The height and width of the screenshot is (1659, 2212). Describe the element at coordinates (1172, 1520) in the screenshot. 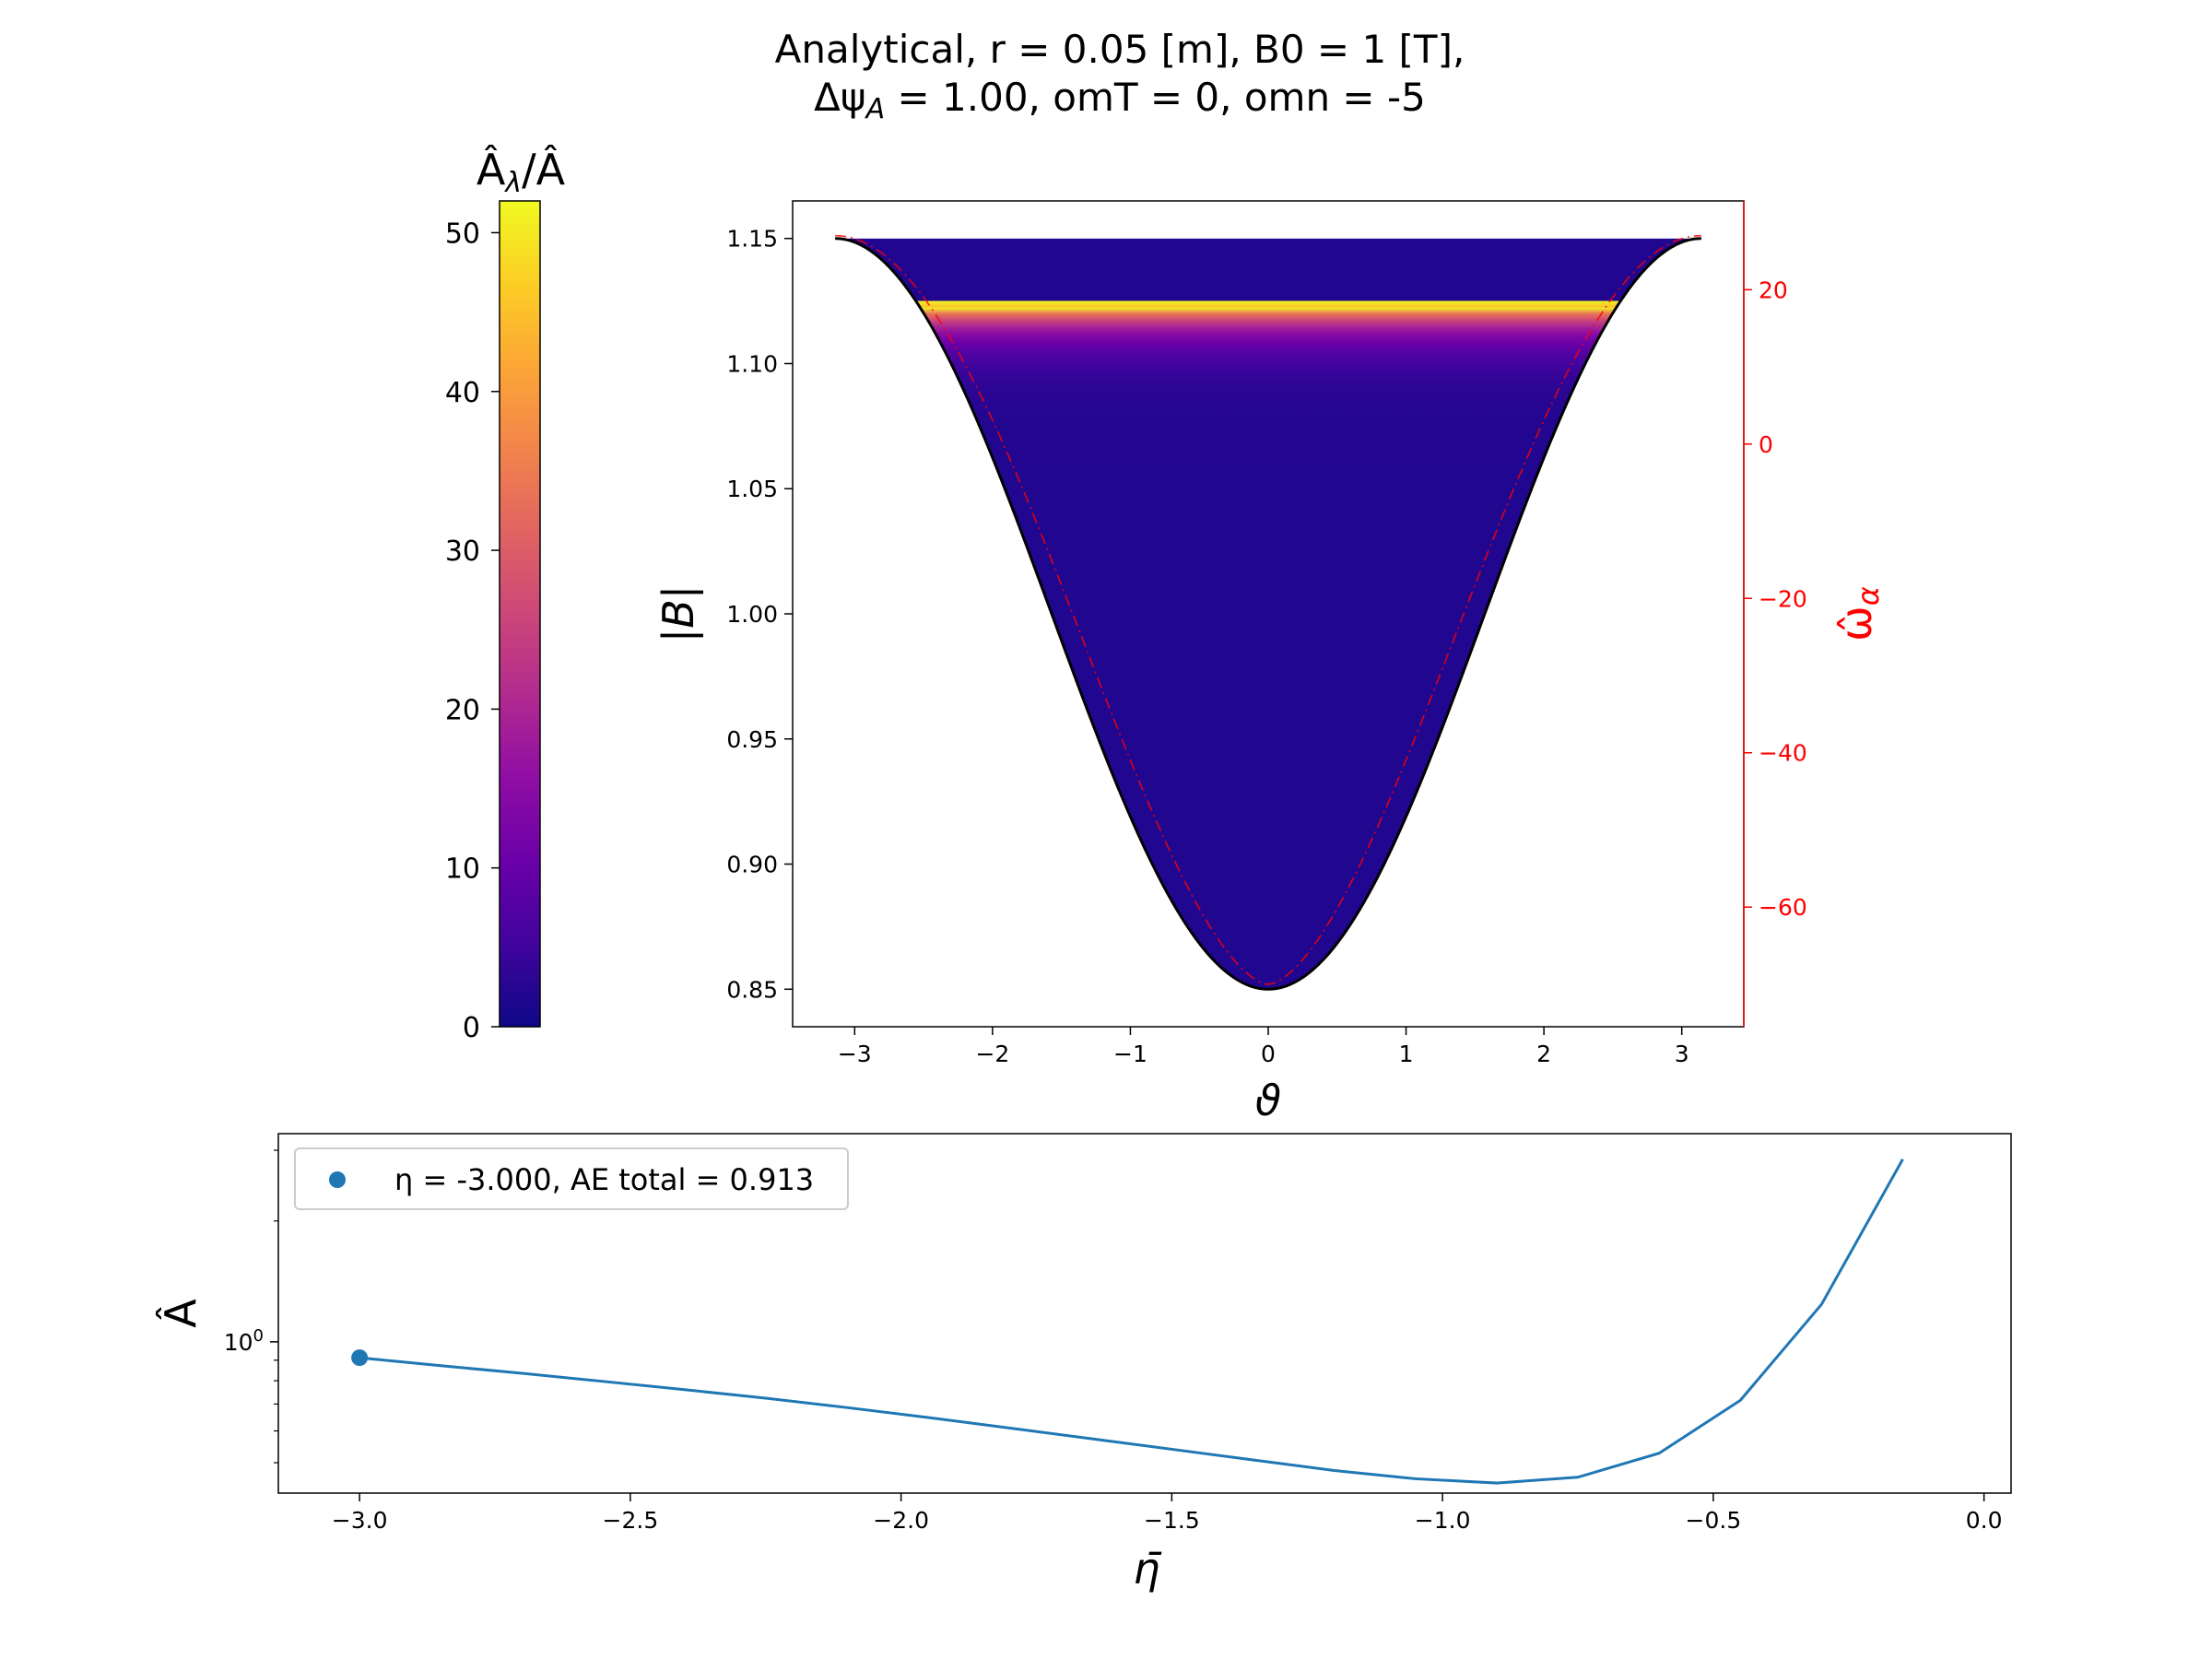

I see `line-plot-x-tick-label: −1.5` at that location.